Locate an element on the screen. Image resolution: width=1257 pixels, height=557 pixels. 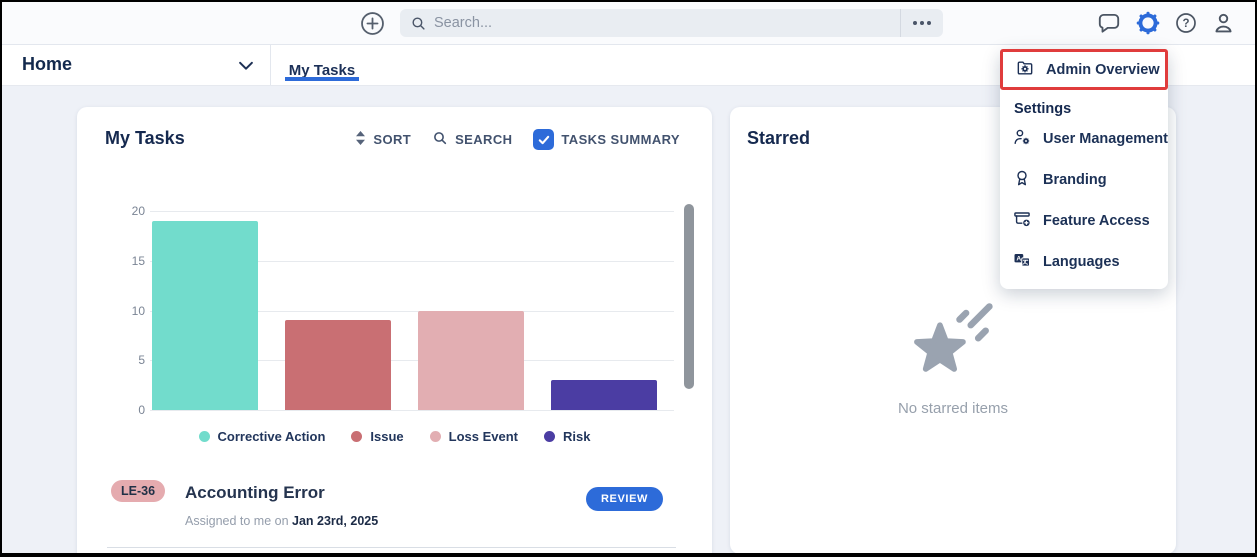
my-tasks-title: My Tasks is located at coordinates (145, 138).